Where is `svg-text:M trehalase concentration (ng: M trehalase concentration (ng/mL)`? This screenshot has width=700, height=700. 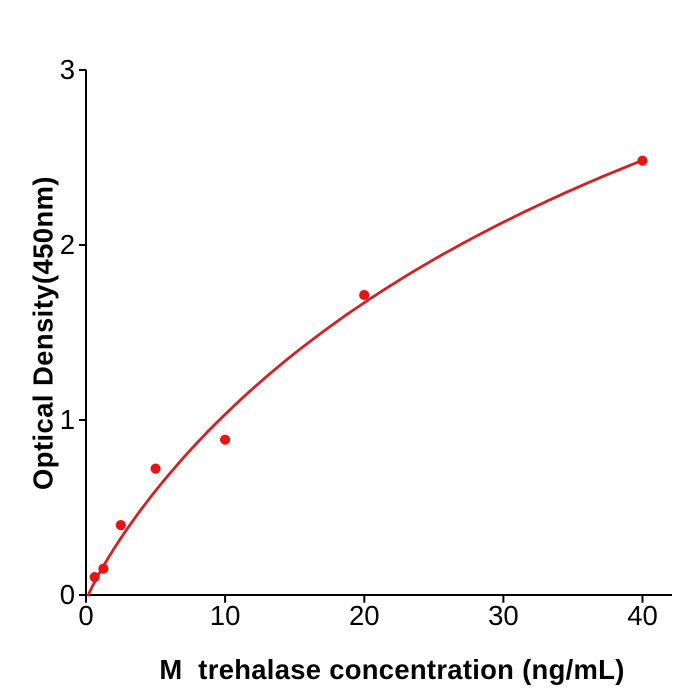
svg-text:M trehalase concentration (ng: M trehalase concentration (ng/mL) is located at coordinates (391, 669).